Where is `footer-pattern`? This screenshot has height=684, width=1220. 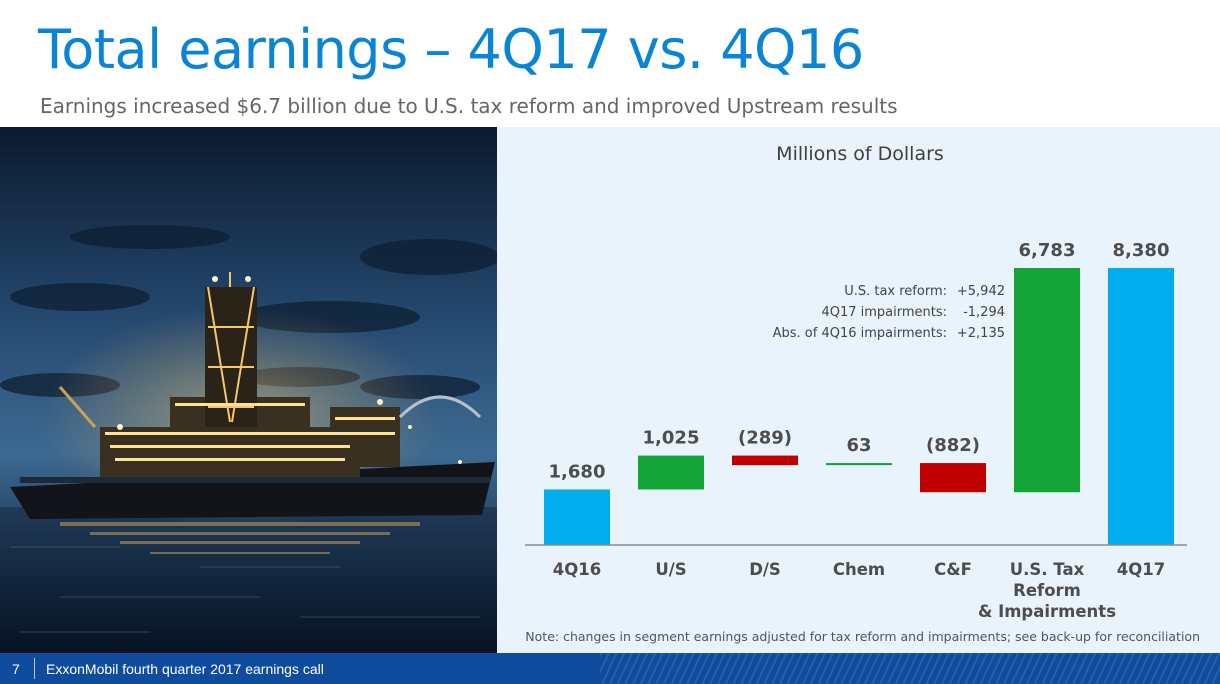
footer-pattern is located at coordinates (910, 668).